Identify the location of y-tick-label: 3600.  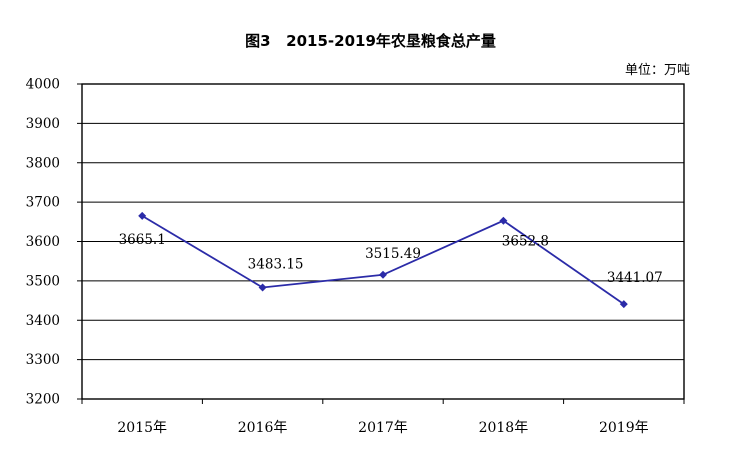
(43, 242).